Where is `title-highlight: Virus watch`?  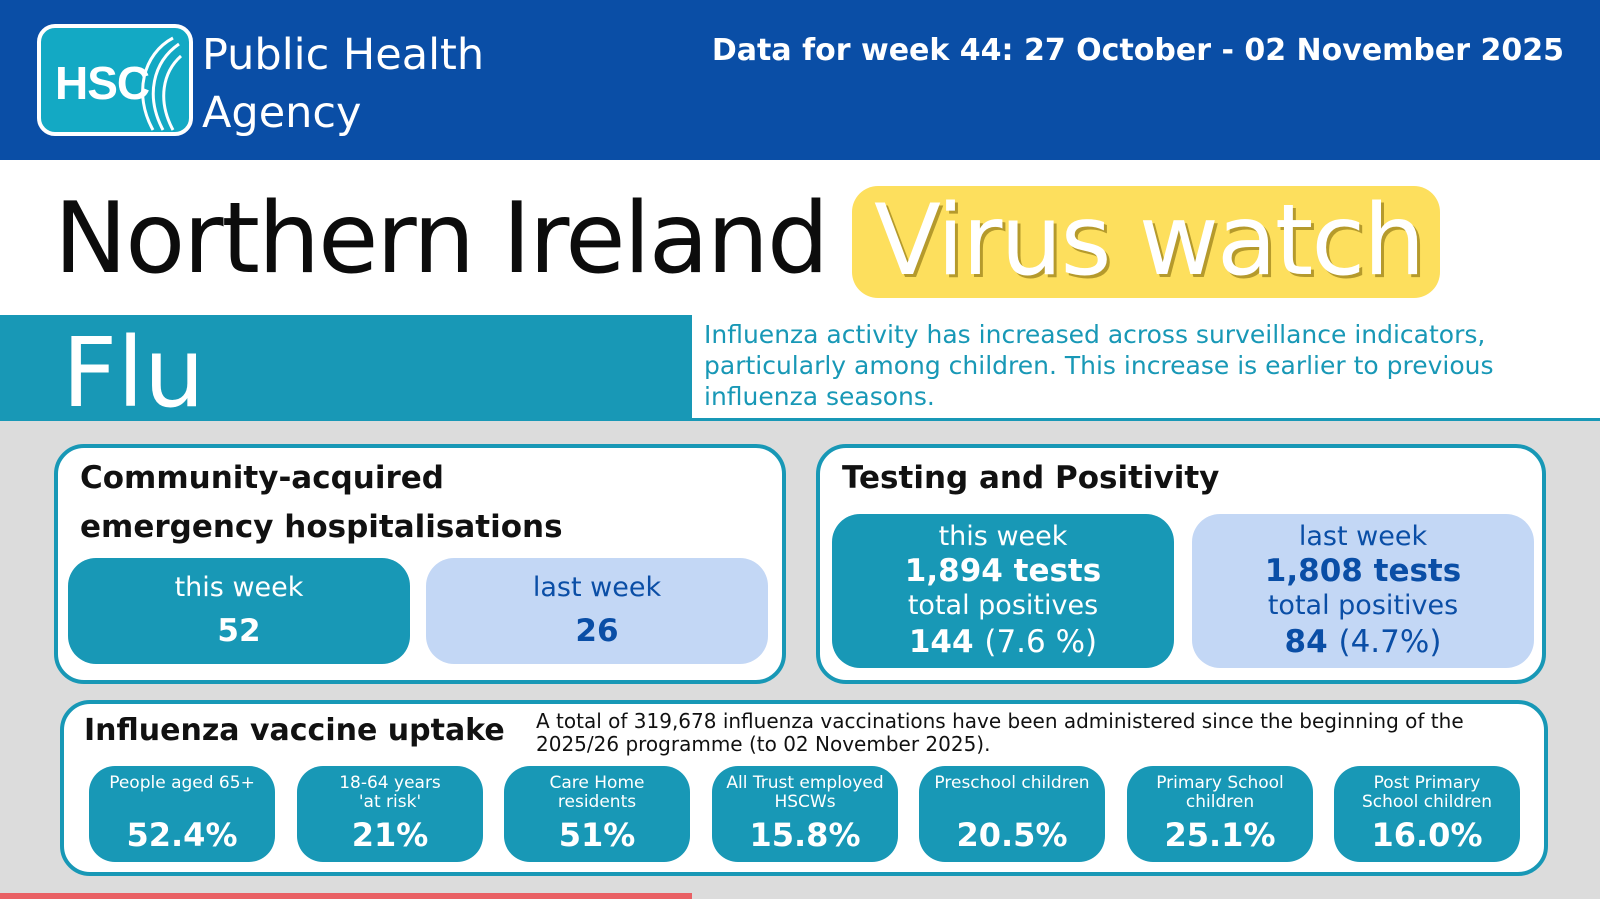
title-highlight: Virus watch is located at coordinates (1146, 241).